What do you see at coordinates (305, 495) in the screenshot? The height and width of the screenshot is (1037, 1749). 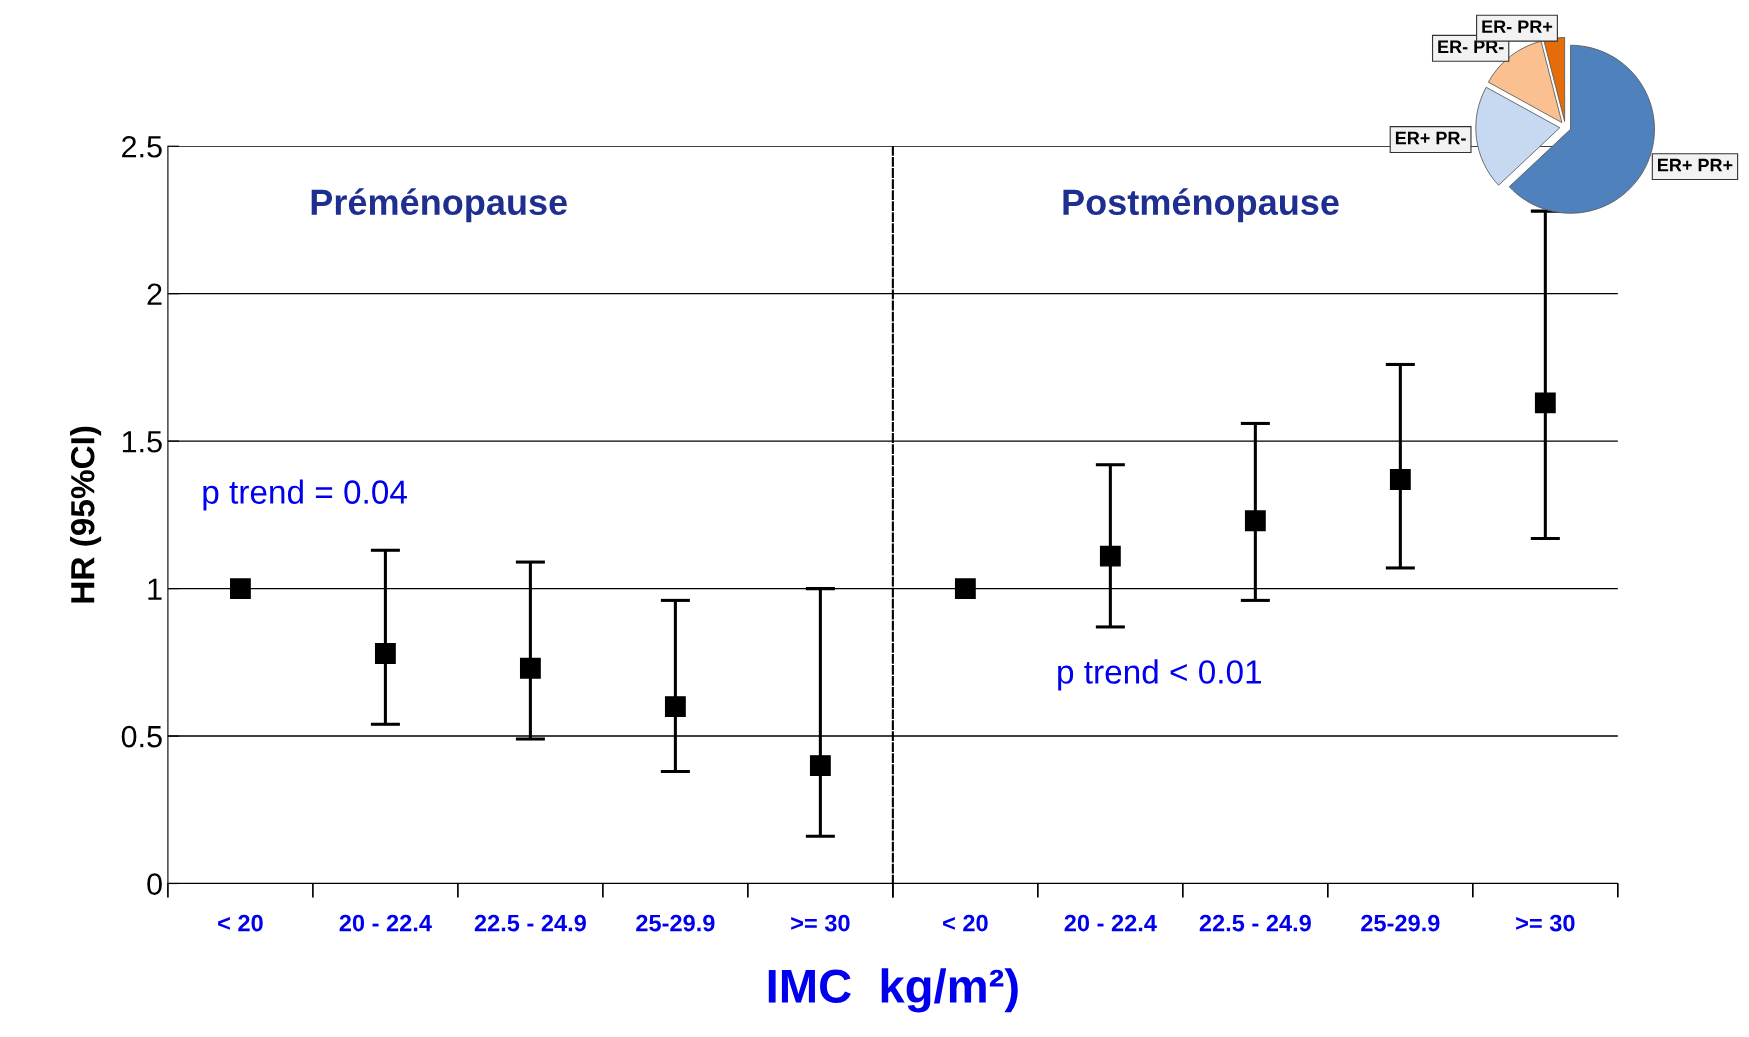 I see `annotation: p trend = 0.04` at bounding box center [305, 495].